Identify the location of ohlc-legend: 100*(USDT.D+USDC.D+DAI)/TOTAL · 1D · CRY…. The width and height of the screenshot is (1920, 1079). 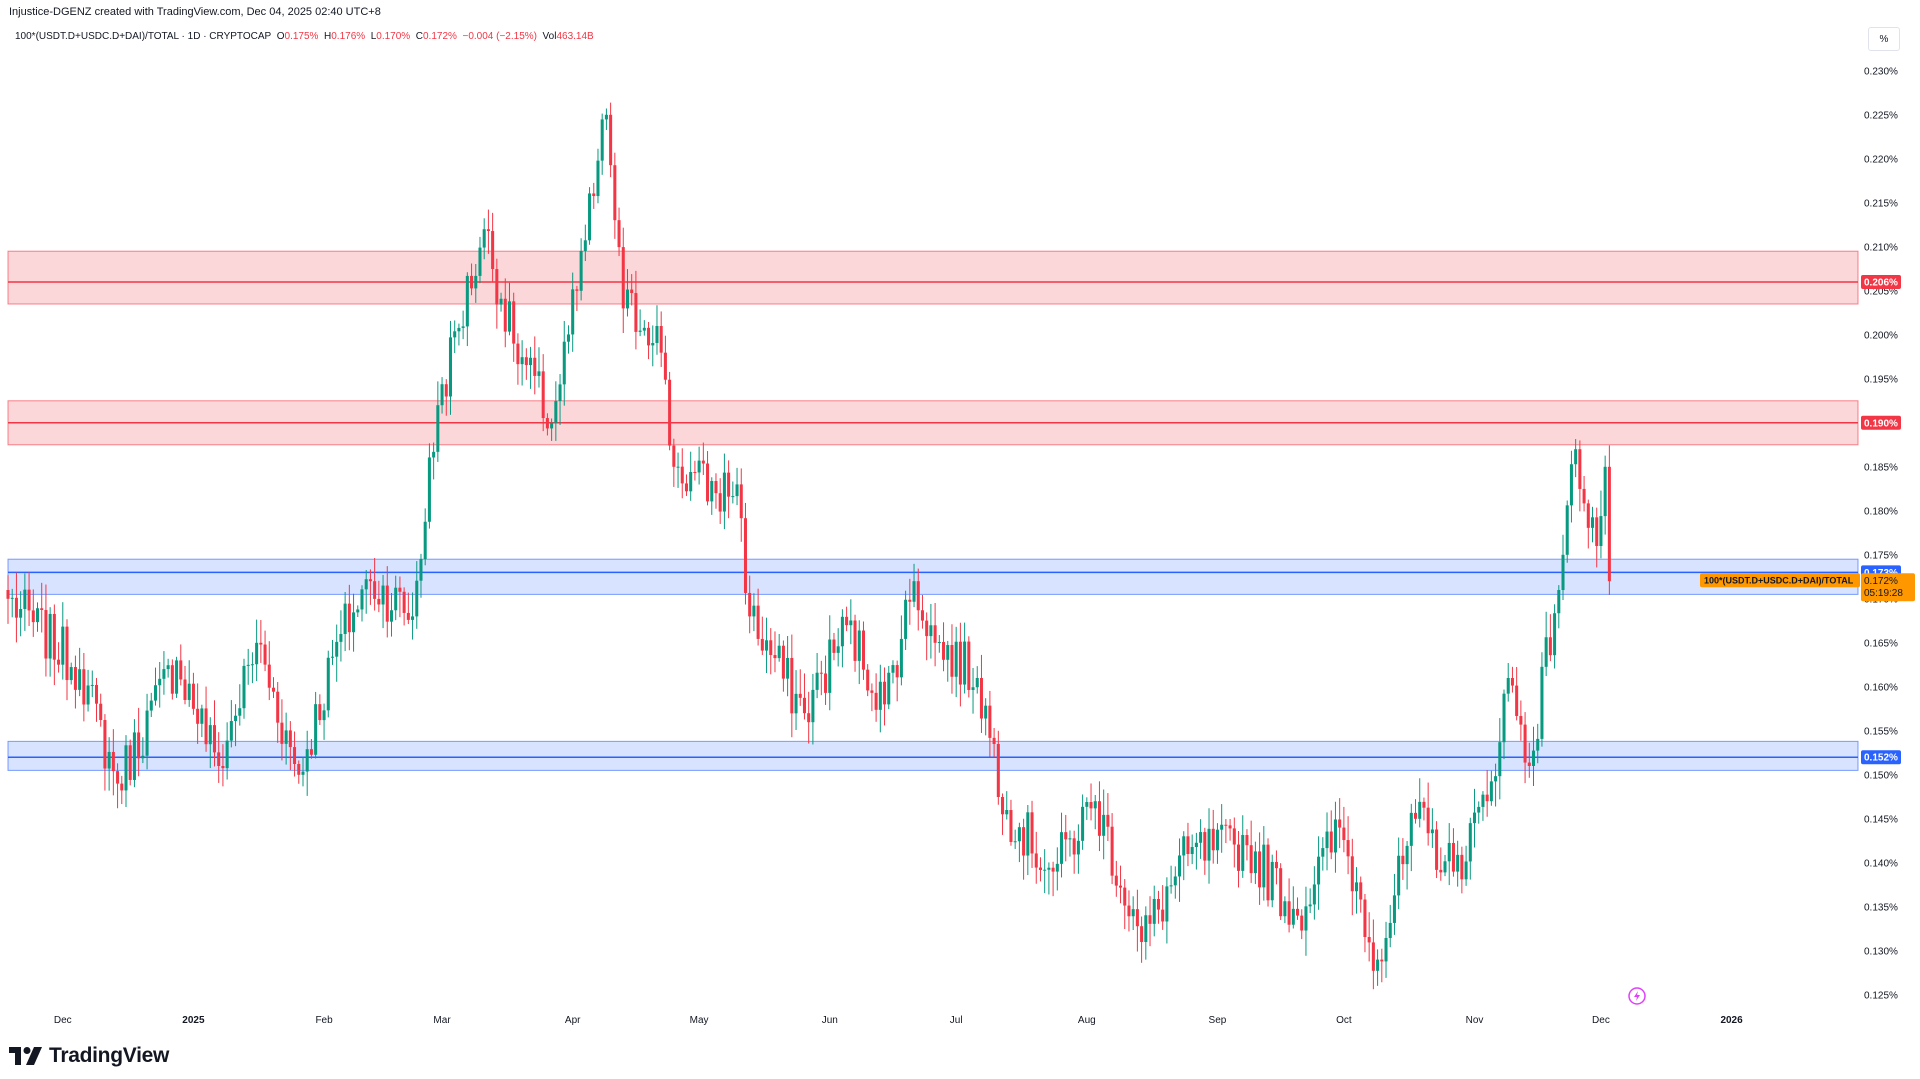
(304, 36).